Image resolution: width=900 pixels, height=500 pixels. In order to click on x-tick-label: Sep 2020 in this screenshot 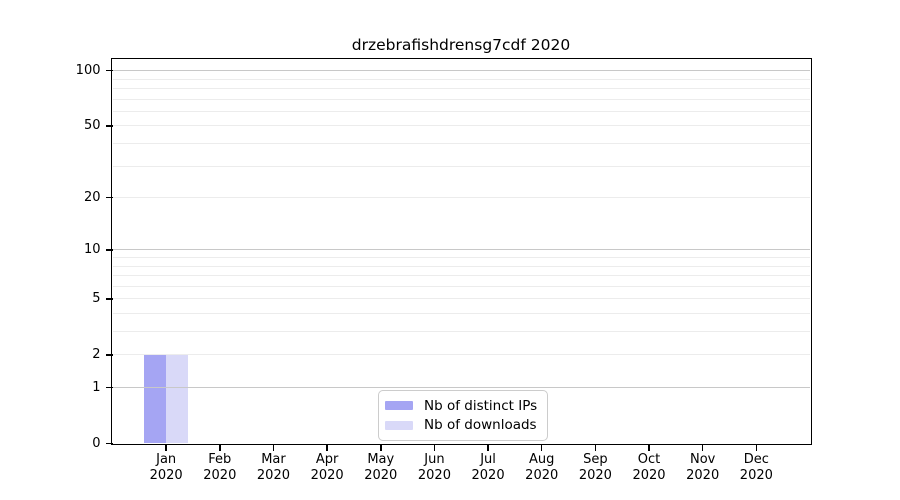, I will do `click(595, 468)`.